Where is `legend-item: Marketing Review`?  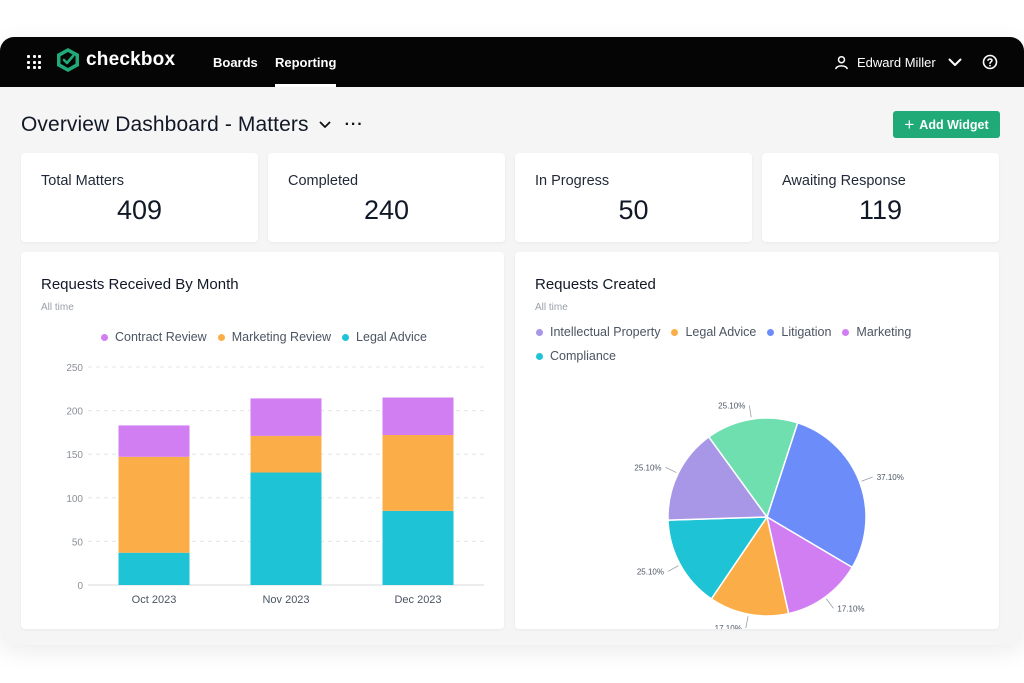 legend-item: Marketing Review is located at coordinates (274, 337).